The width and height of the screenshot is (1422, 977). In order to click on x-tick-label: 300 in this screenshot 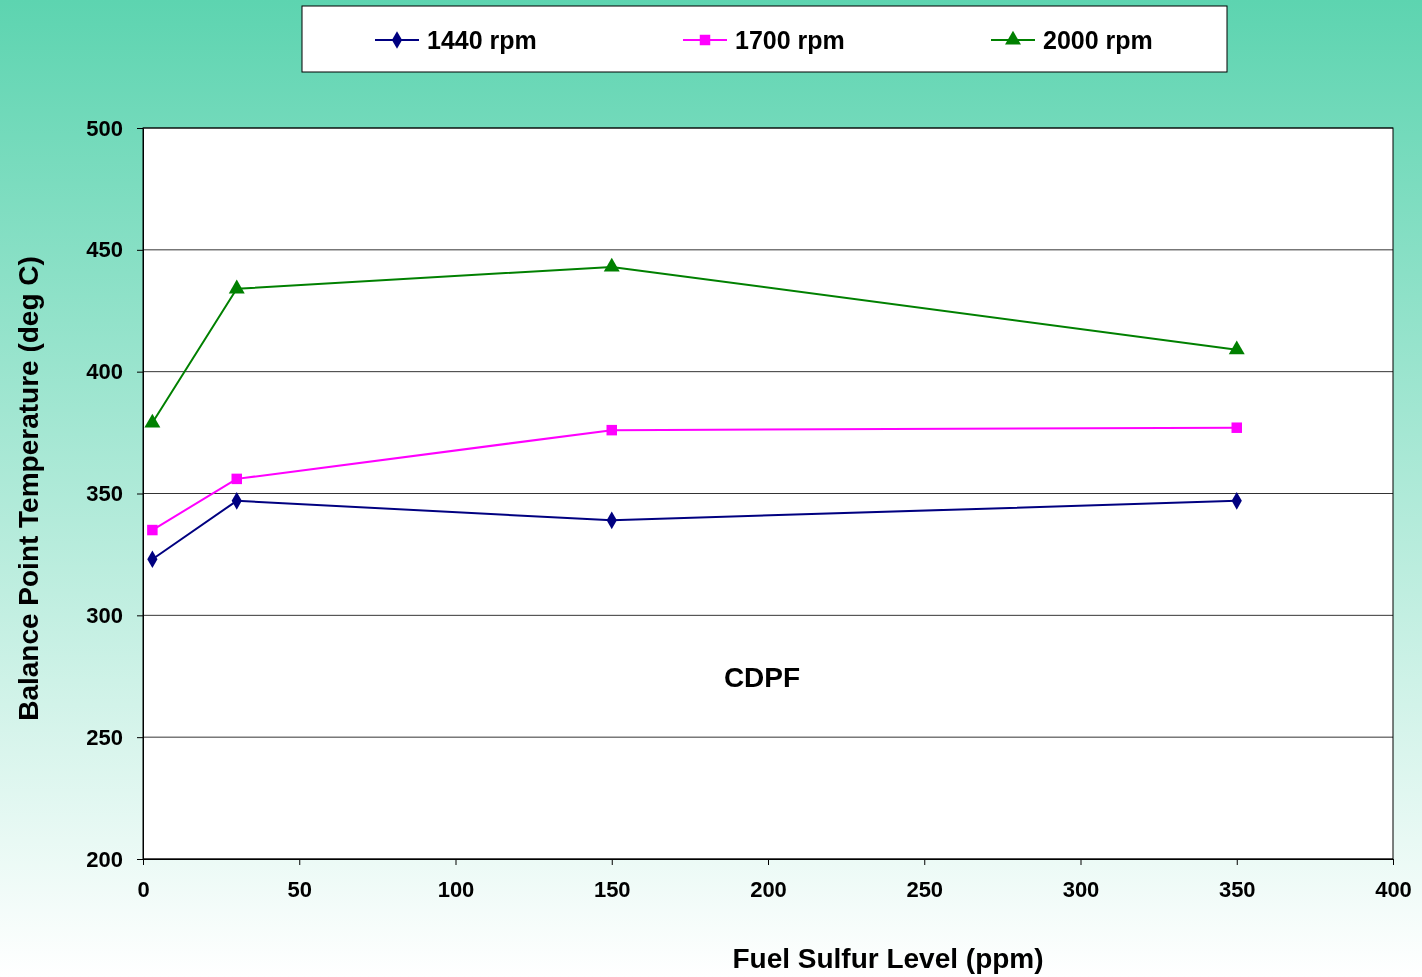, I will do `click(1081, 889)`.